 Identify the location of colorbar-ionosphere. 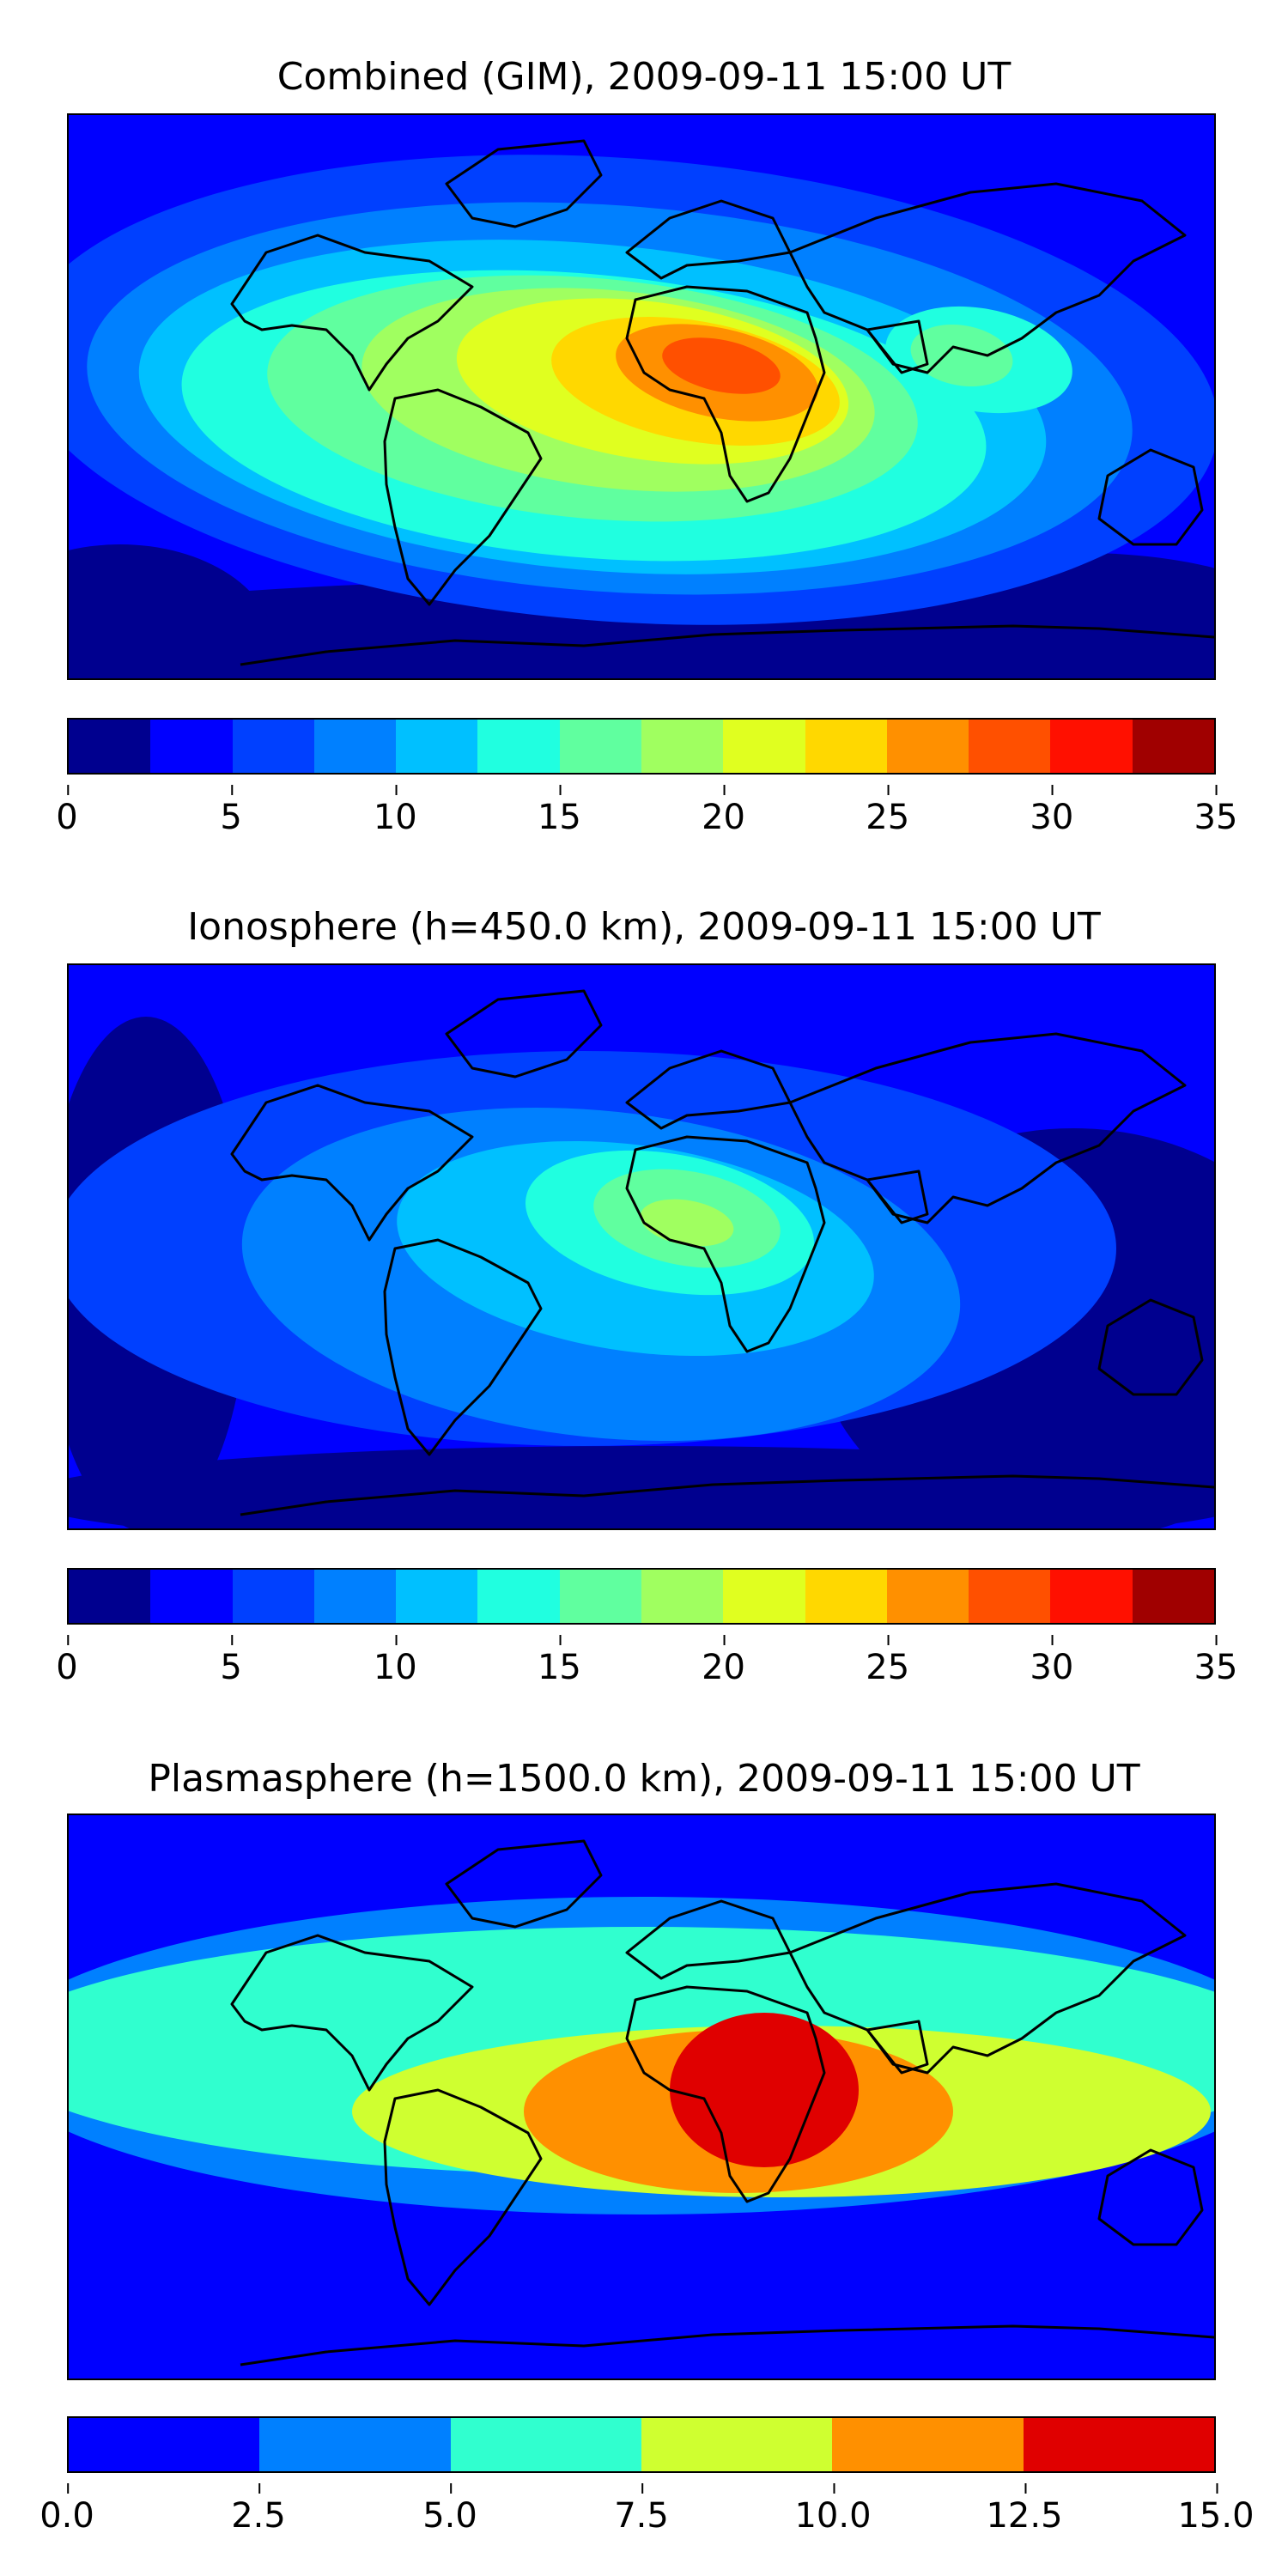
(641, 1597).